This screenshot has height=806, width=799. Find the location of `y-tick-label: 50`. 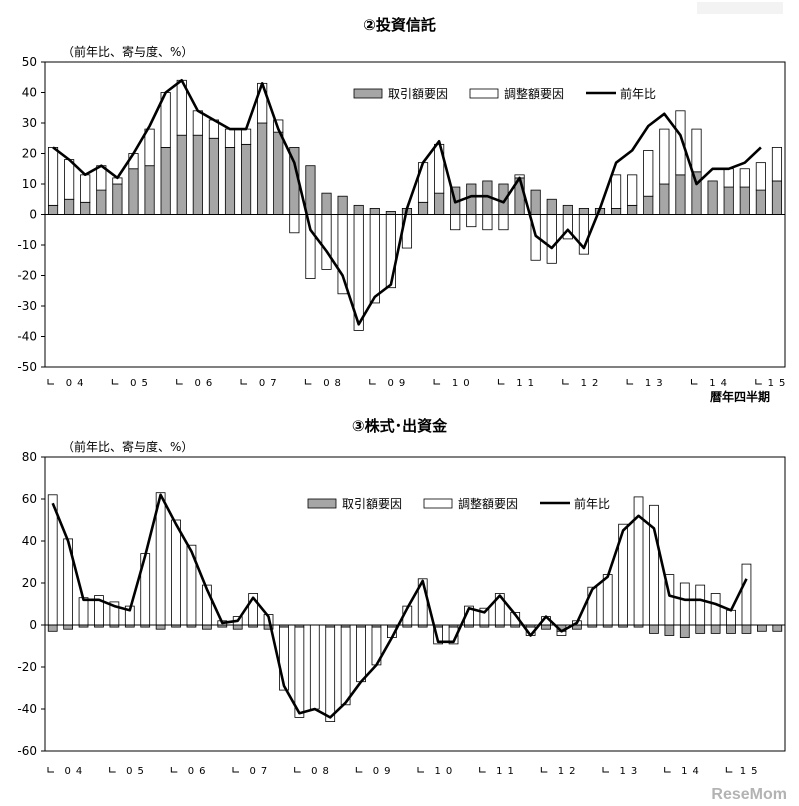

y-tick-label: 50 is located at coordinates (29, 62).